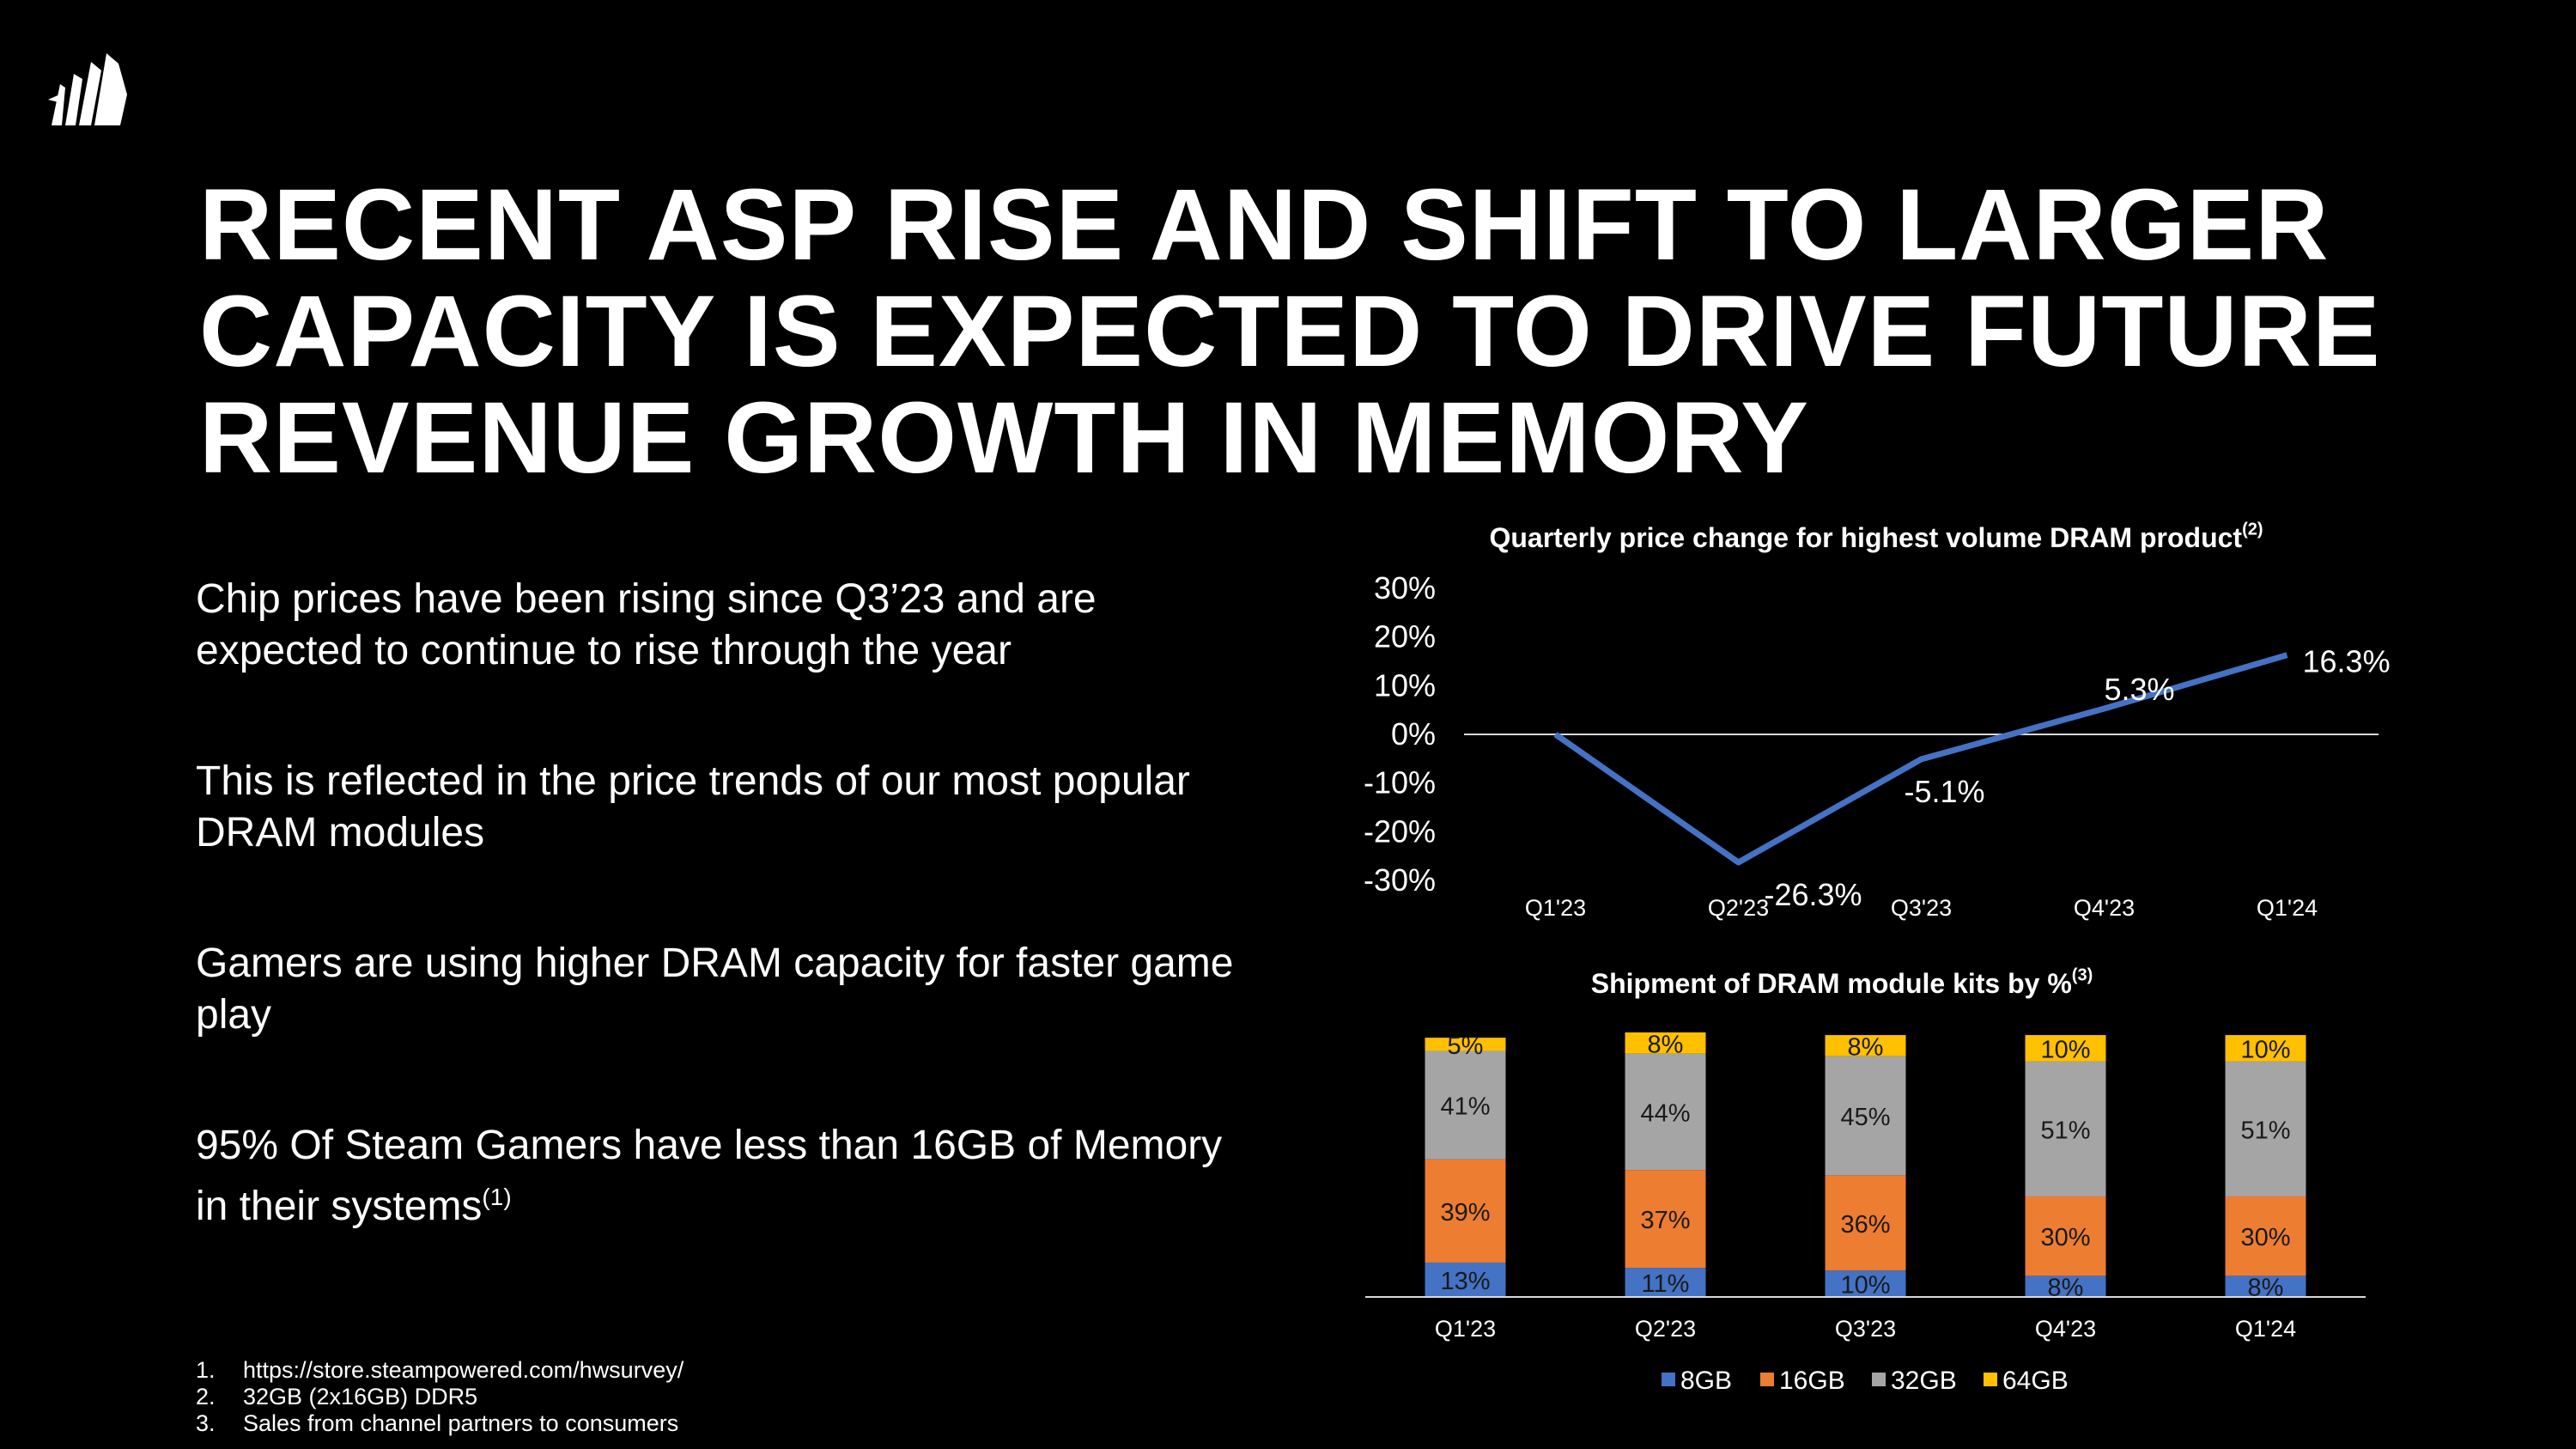  What do you see at coordinates (1414, 734) in the screenshot?
I see `y-tick-label: 0%` at bounding box center [1414, 734].